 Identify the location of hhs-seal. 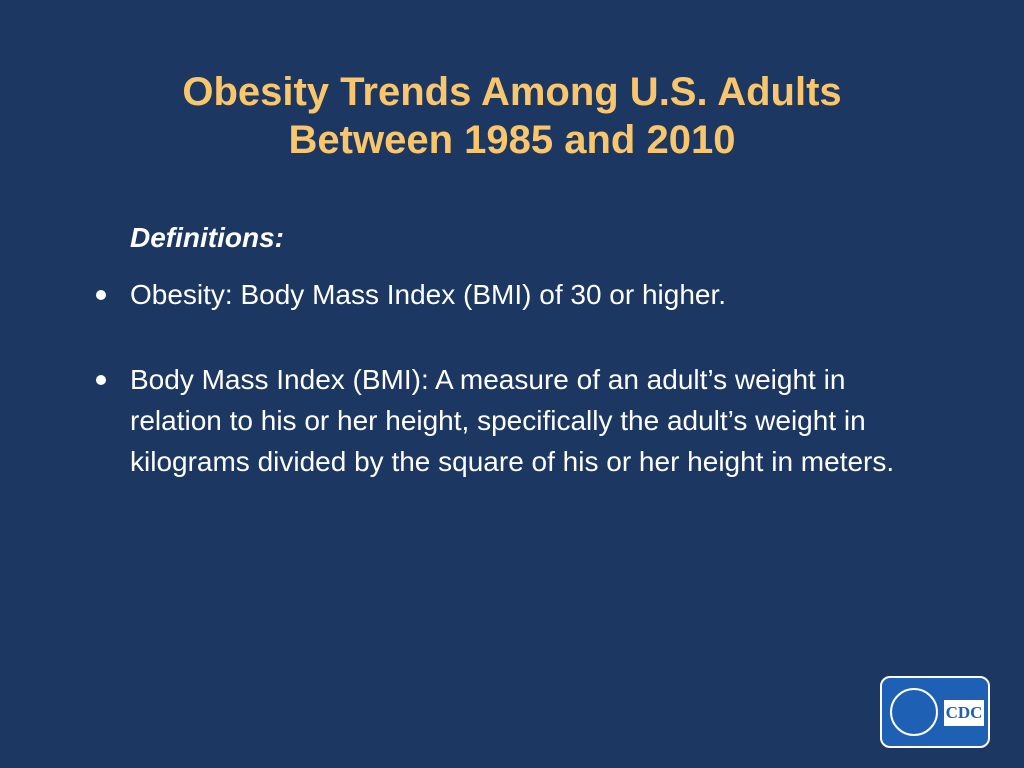
(914, 712).